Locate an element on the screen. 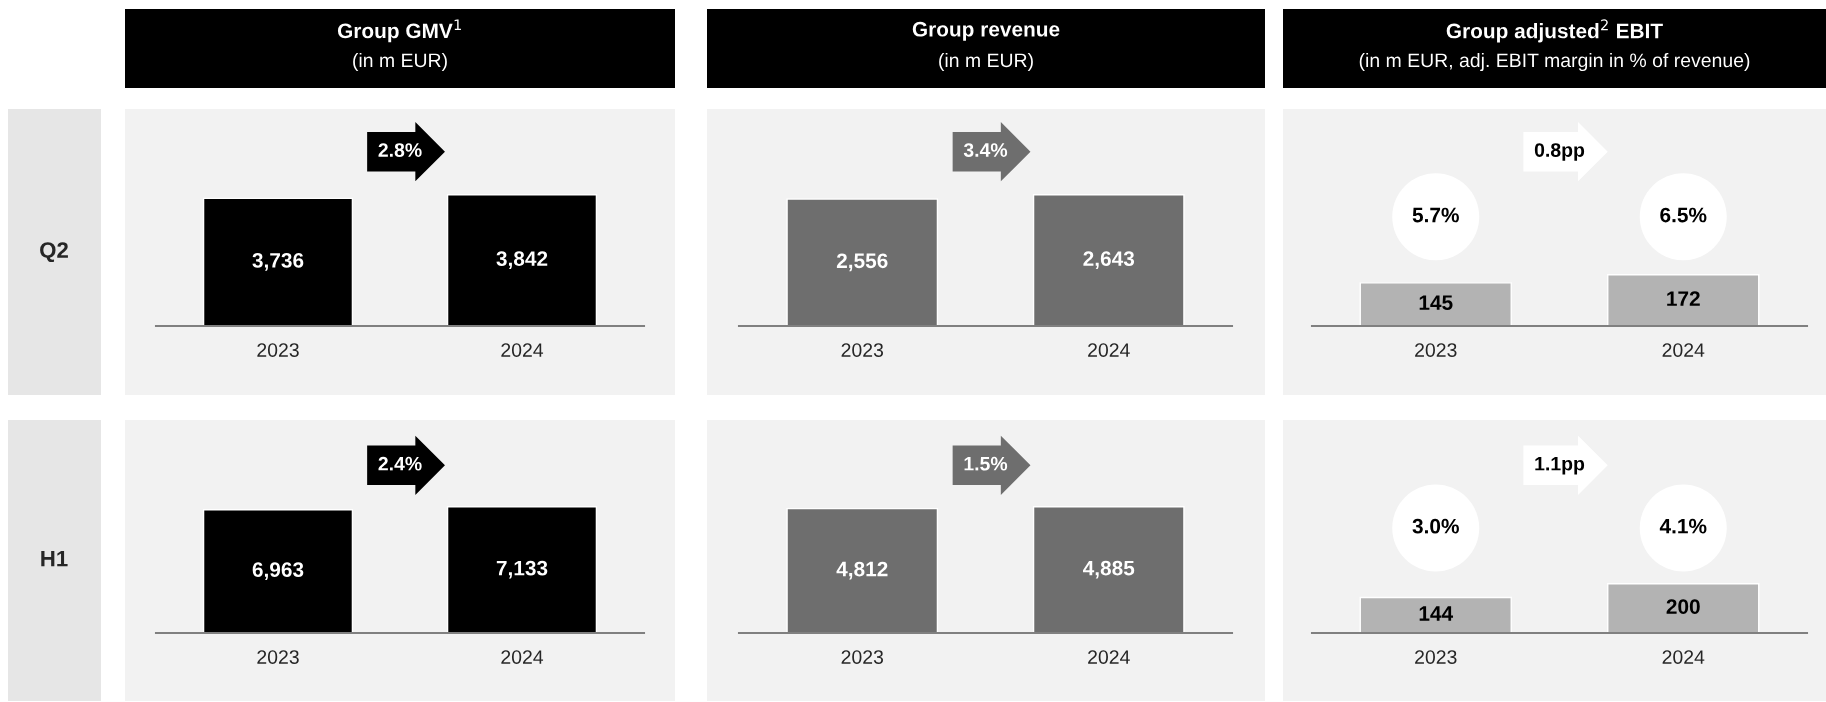 The width and height of the screenshot is (1826, 702). text: 5.7% is located at coordinates (1435, 215).